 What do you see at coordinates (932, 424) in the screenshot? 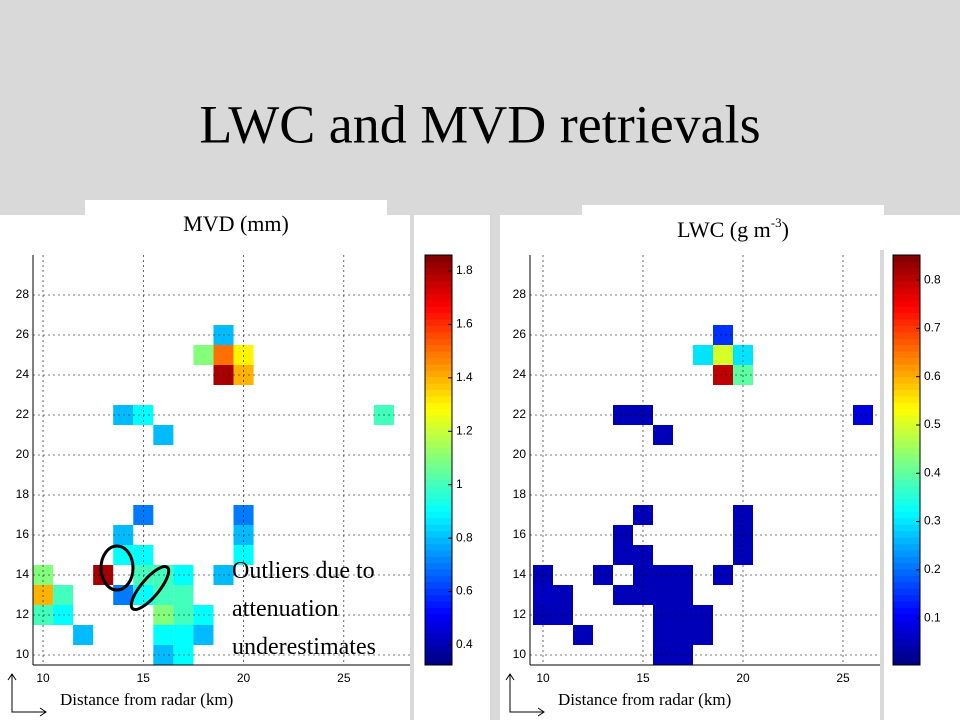
I see `colorbar-tick-label: 0.5` at bounding box center [932, 424].